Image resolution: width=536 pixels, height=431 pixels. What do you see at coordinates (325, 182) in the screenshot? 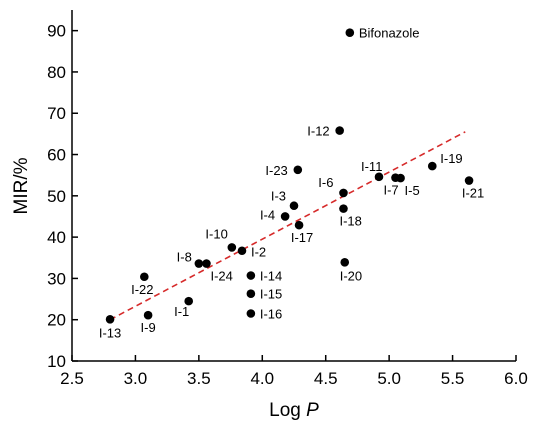
I see `point-label: I-6` at bounding box center [325, 182].